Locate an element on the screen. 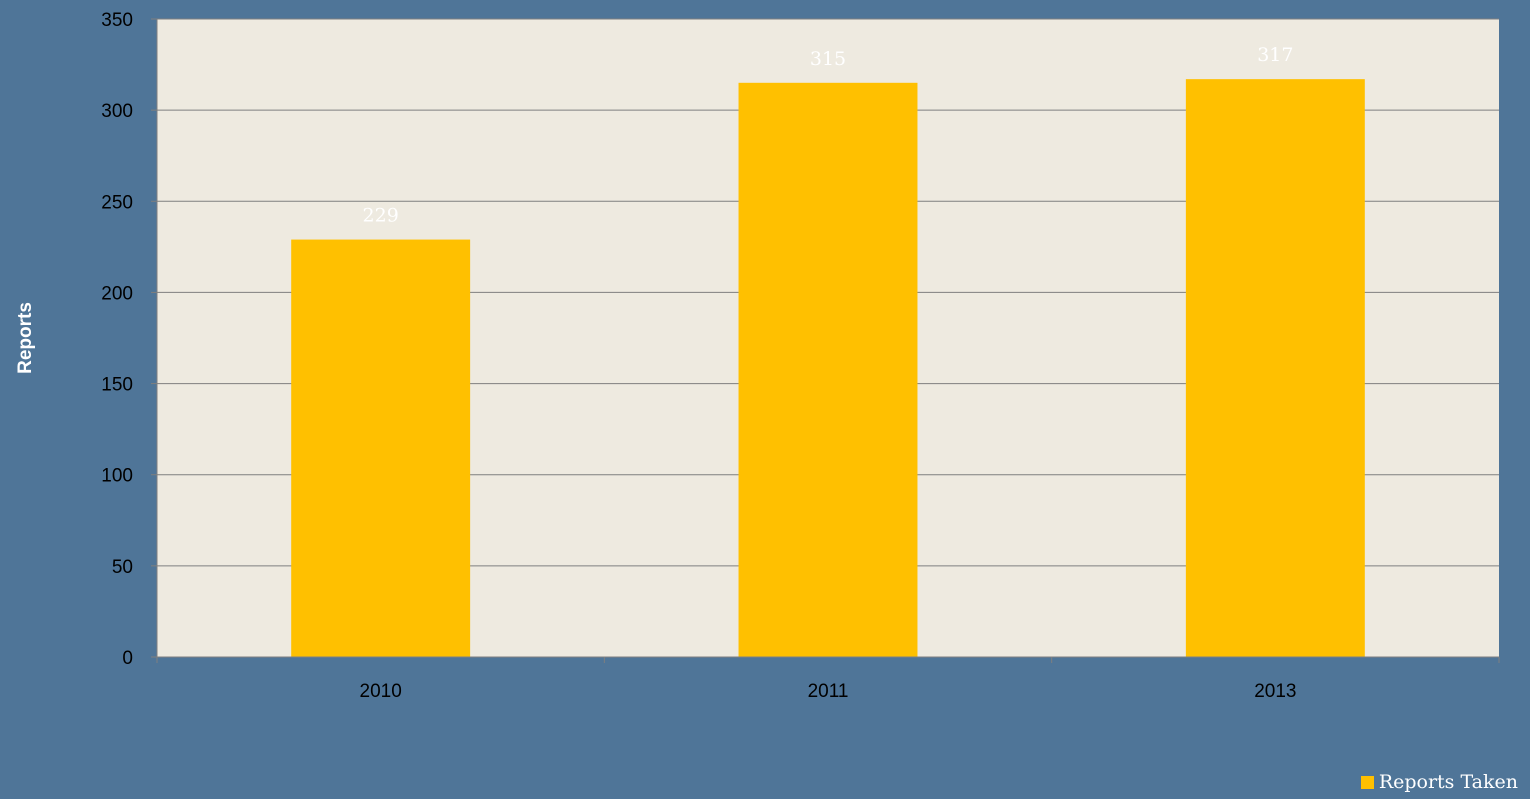 The height and width of the screenshot is (799, 1530). x-tick-label: 2011 is located at coordinates (828, 691).